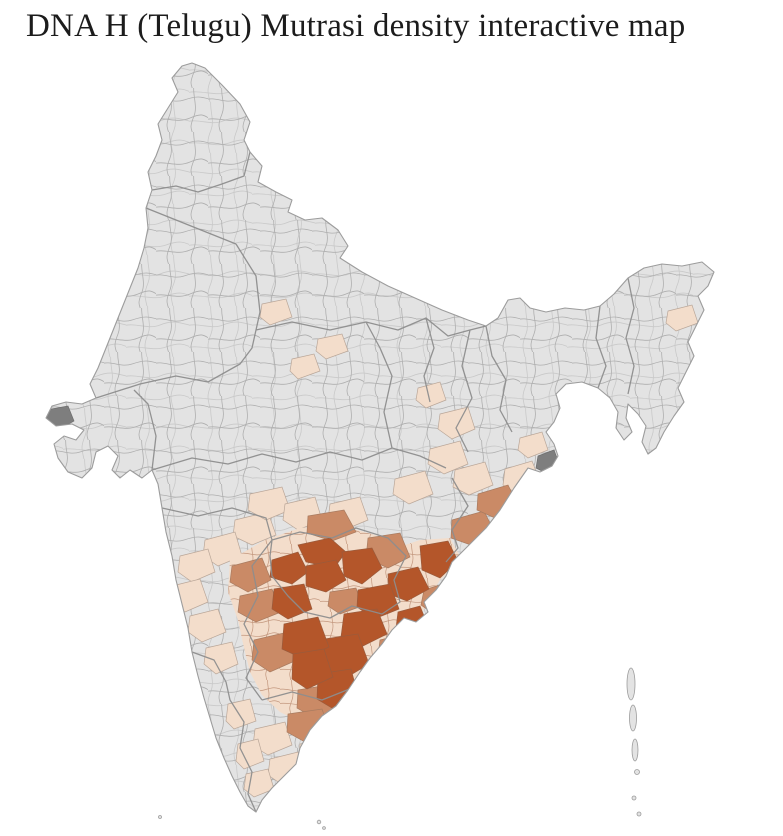 This screenshot has height=836, width=783. Describe the element at coordinates (242, 822) in the screenshot. I see `island-specks` at that location.